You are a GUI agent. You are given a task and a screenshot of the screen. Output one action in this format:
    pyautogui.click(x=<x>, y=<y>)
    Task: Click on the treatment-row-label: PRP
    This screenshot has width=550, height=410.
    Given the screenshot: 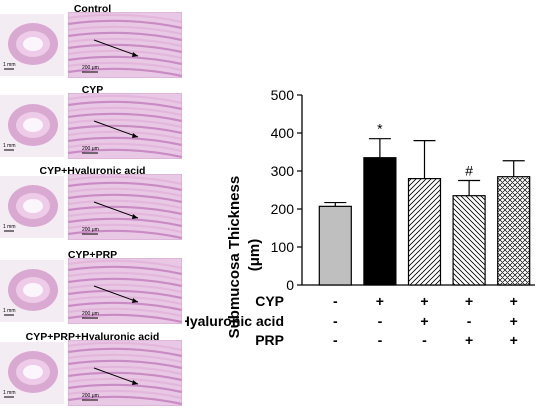 What is the action you would take?
    pyautogui.click(x=269, y=340)
    